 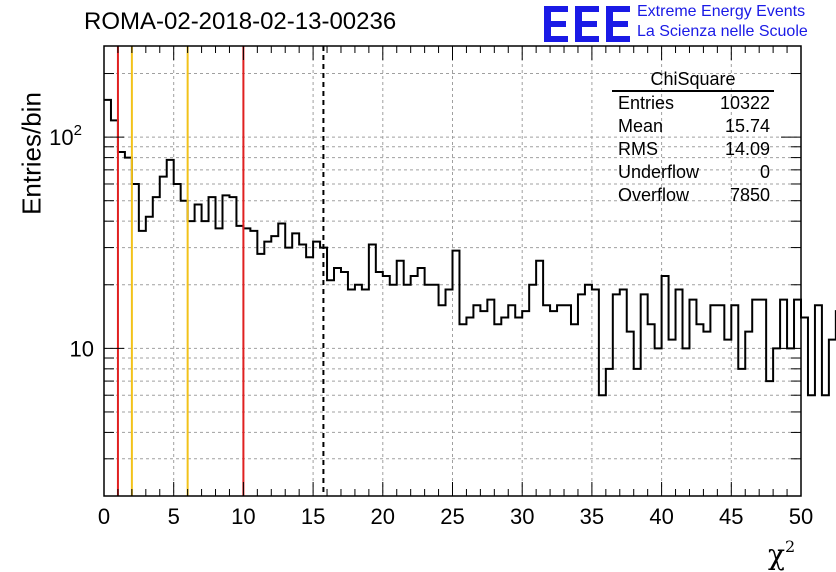 I want to click on eee-logo, so click(x=587, y=24).